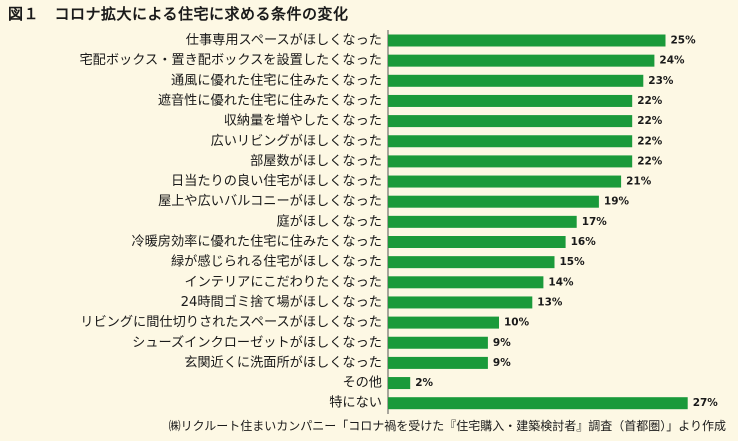 The width and height of the screenshot is (738, 441). Describe the element at coordinates (355, 403) in the screenshot. I see `category-label: 特にない` at that location.